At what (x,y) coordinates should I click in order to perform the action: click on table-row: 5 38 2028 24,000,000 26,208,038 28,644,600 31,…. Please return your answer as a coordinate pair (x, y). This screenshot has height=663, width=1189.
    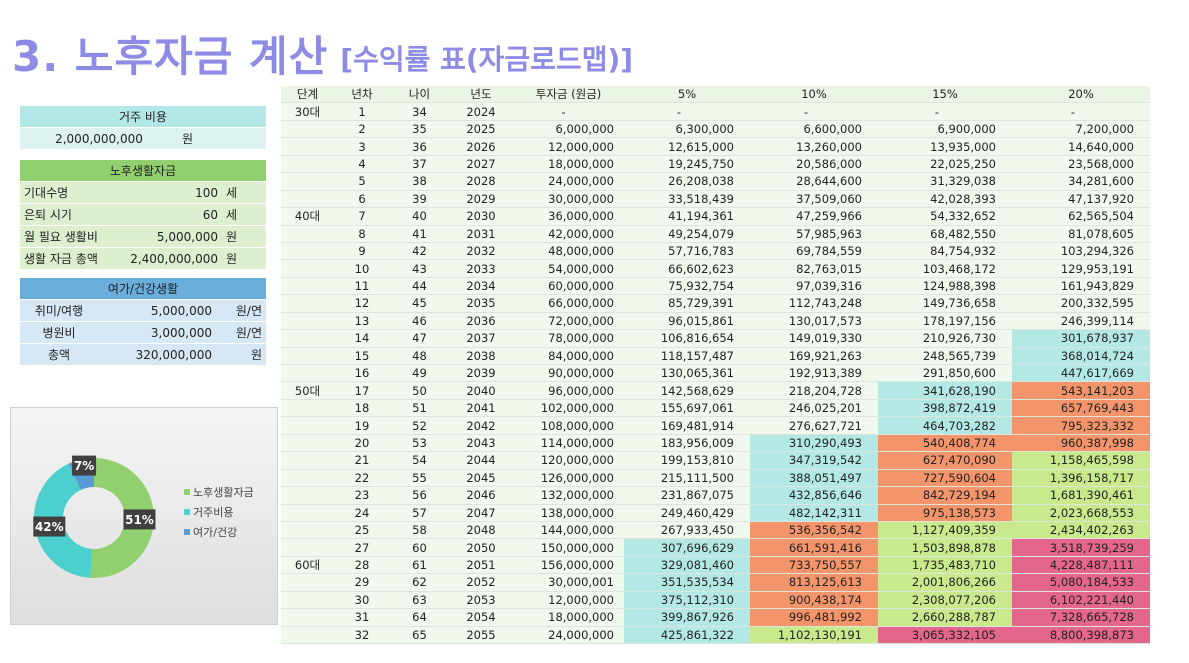
    Looking at the image, I should click on (715, 181).